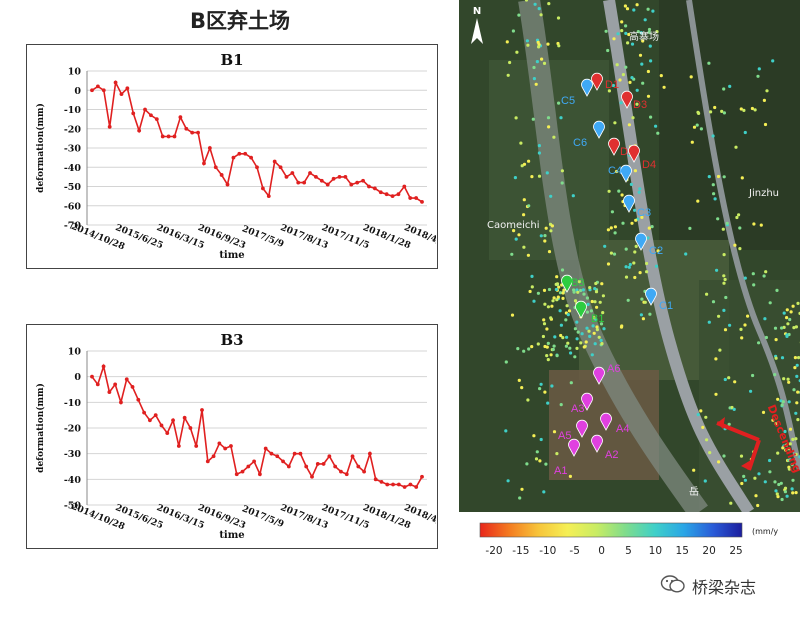  I want to click on b1-ytick-label: -20, so click(73, 129).